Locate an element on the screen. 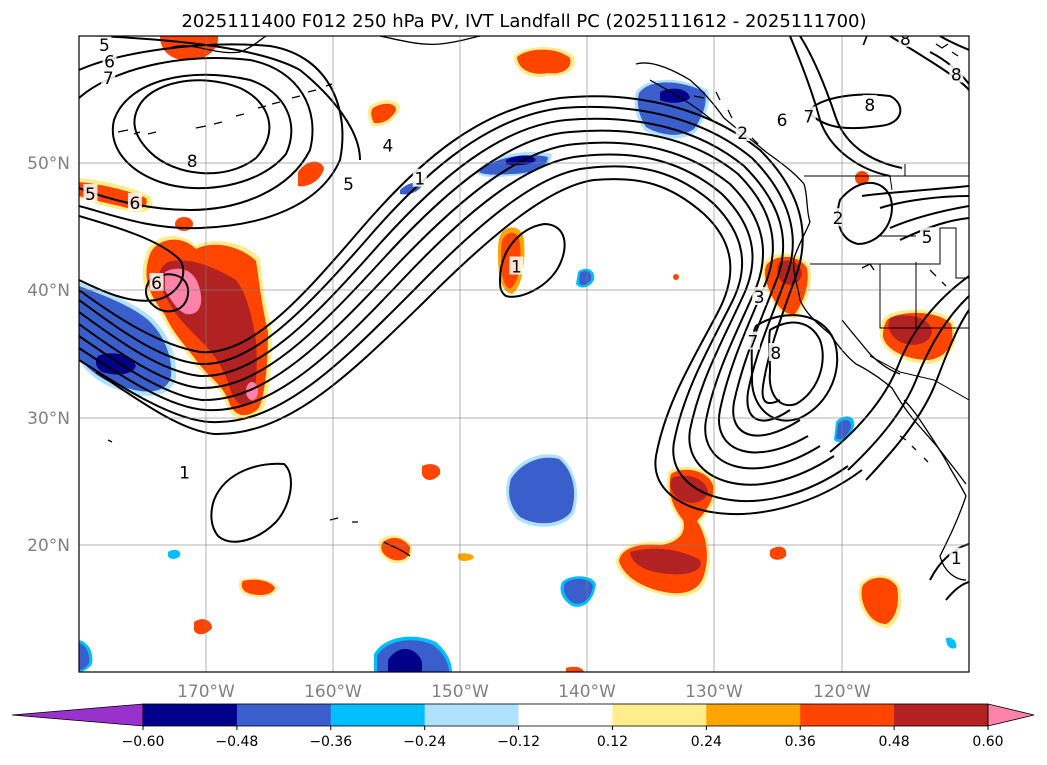 Image resolution: width=1047 pixels, height=765 pixels. lon-tick-label: 150°W is located at coordinates (460, 692).